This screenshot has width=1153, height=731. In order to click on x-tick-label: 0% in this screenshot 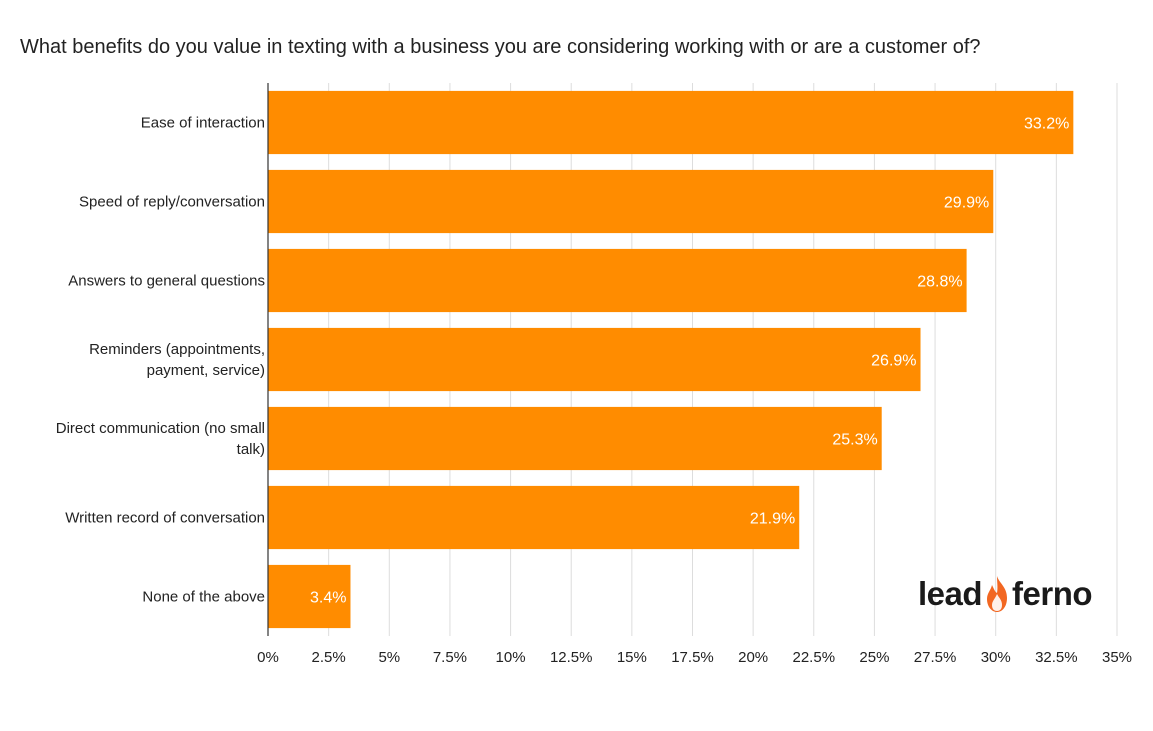, I will do `click(268, 657)`.